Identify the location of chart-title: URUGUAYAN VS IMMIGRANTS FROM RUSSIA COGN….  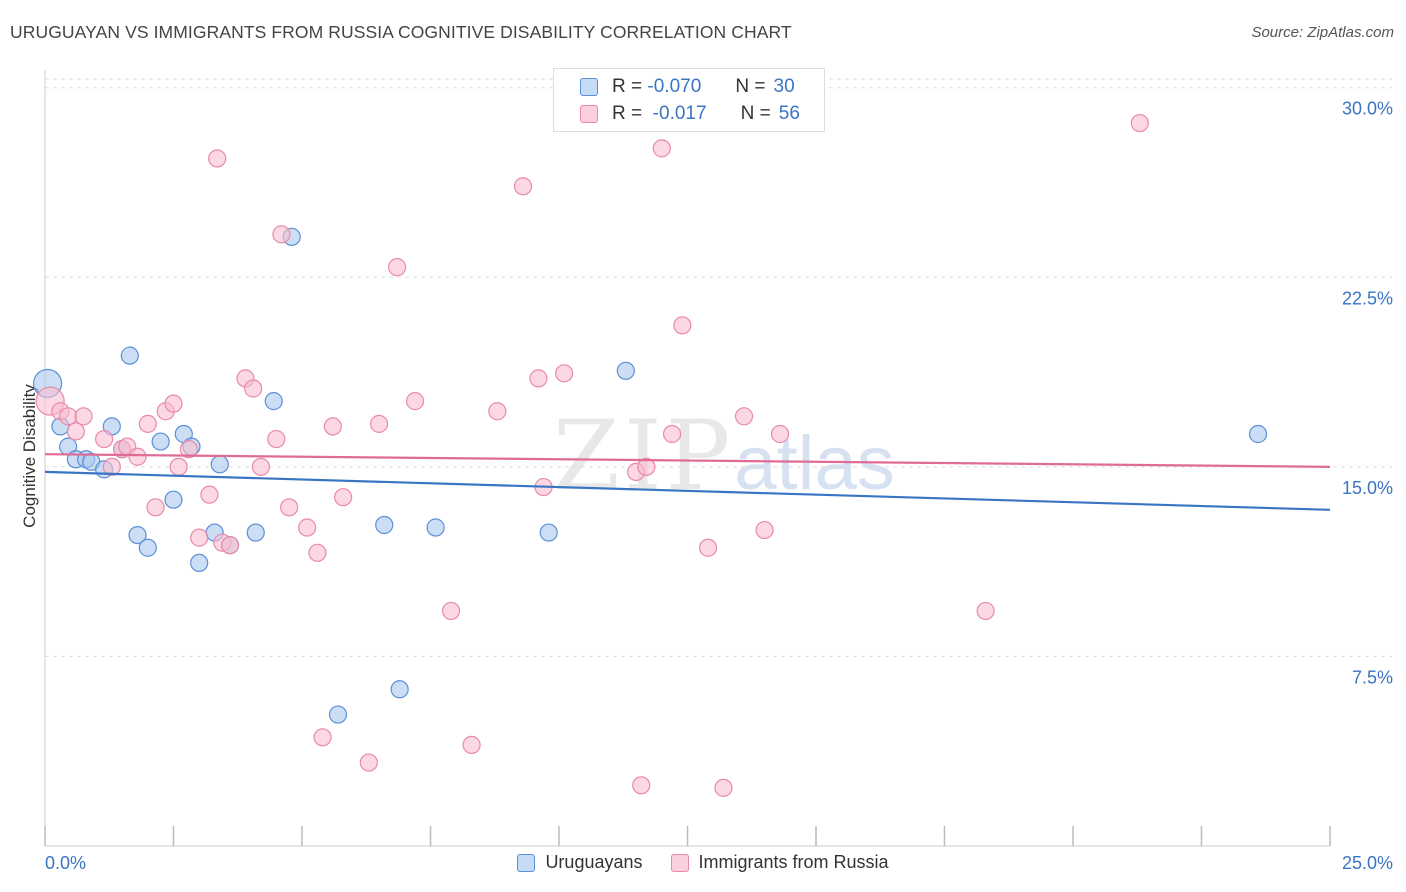
(401, 32).